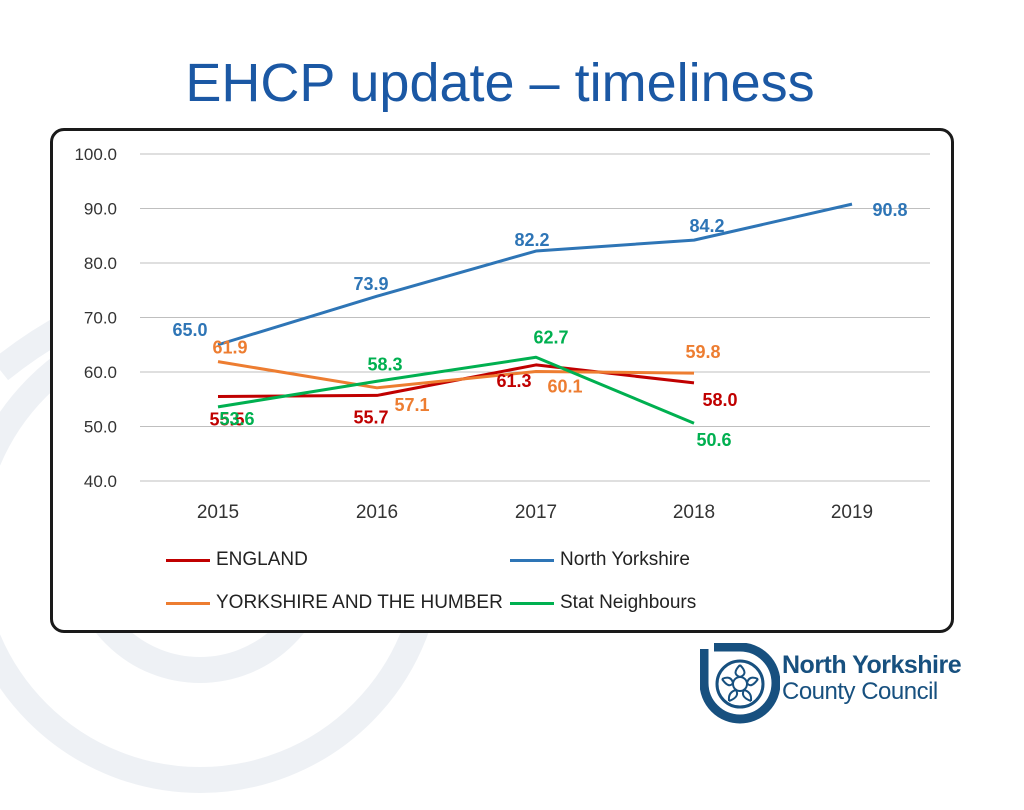 This screenshot has height=810, width=1024. I want to click on data-label-yorkshire-humber: 61.9, so click(229, 348).